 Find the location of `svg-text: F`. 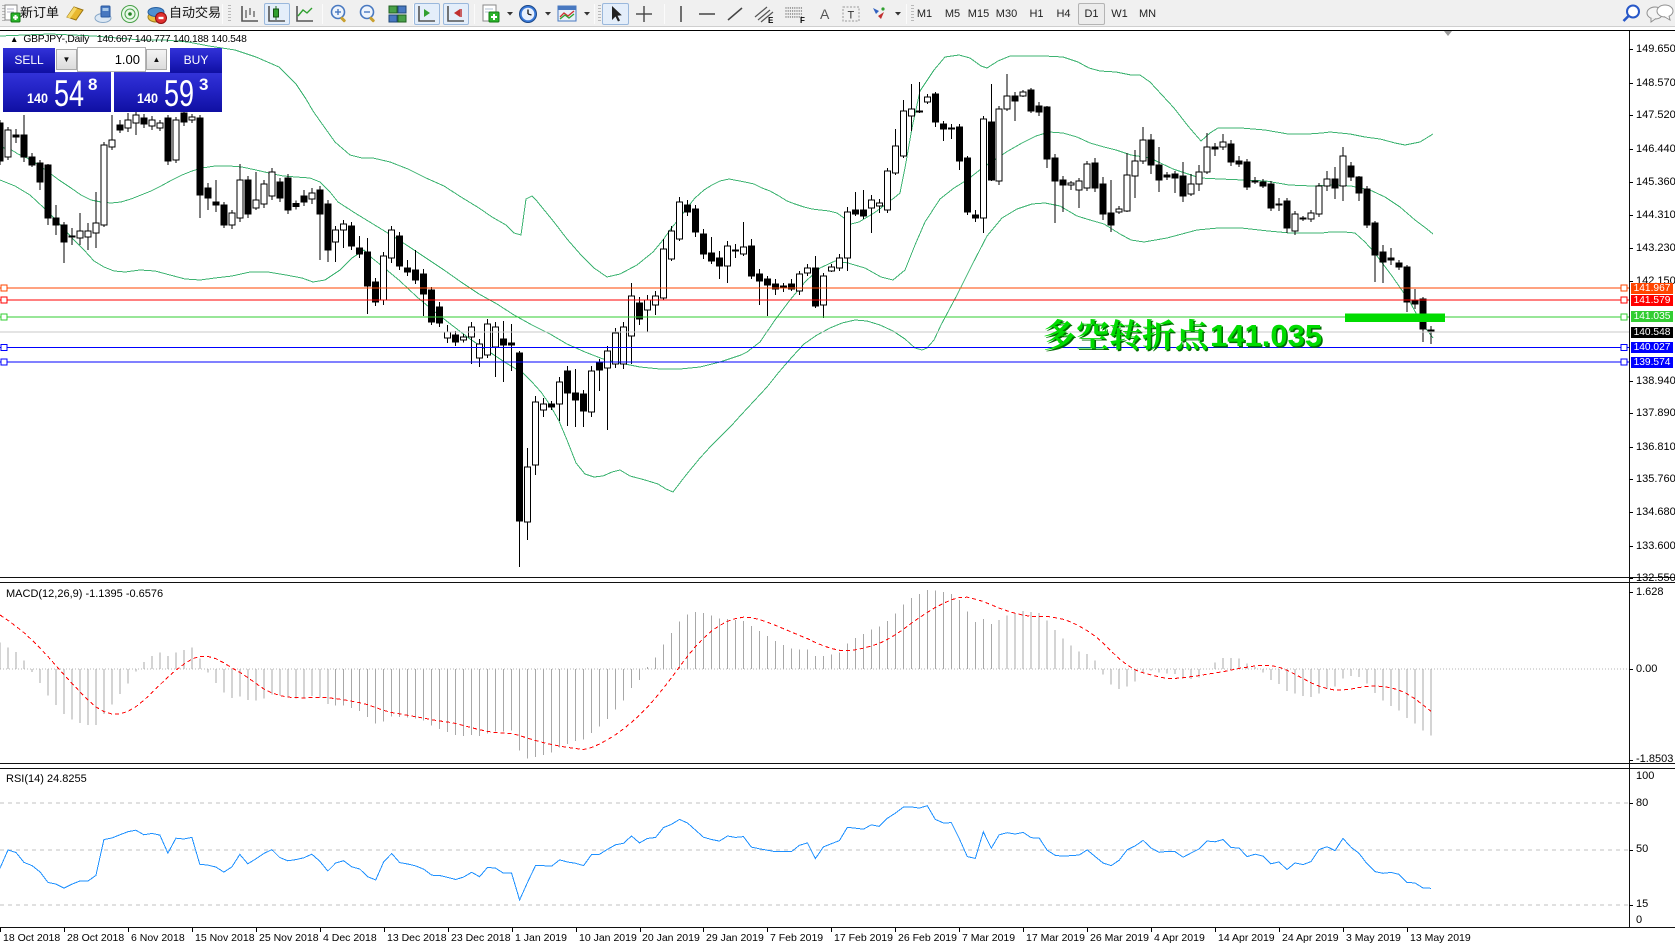

svg-text: F is located at coordinates (802, 20).